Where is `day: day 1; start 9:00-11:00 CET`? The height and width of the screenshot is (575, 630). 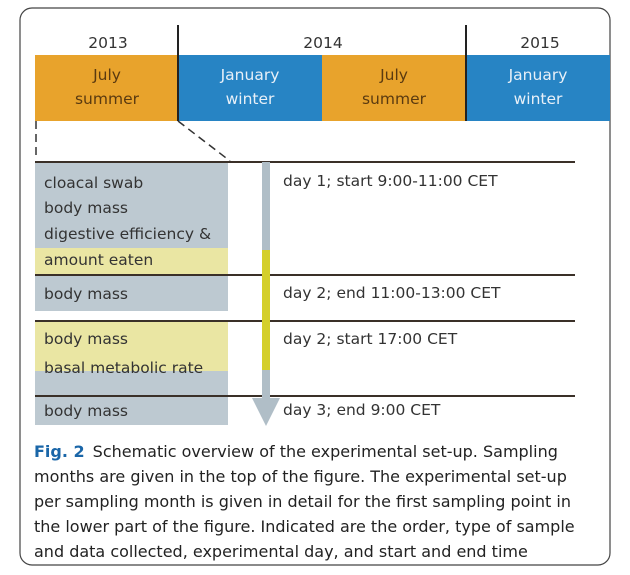
day: day 1; start 9:00-11:00 CET is located at coordinates (390, 181).